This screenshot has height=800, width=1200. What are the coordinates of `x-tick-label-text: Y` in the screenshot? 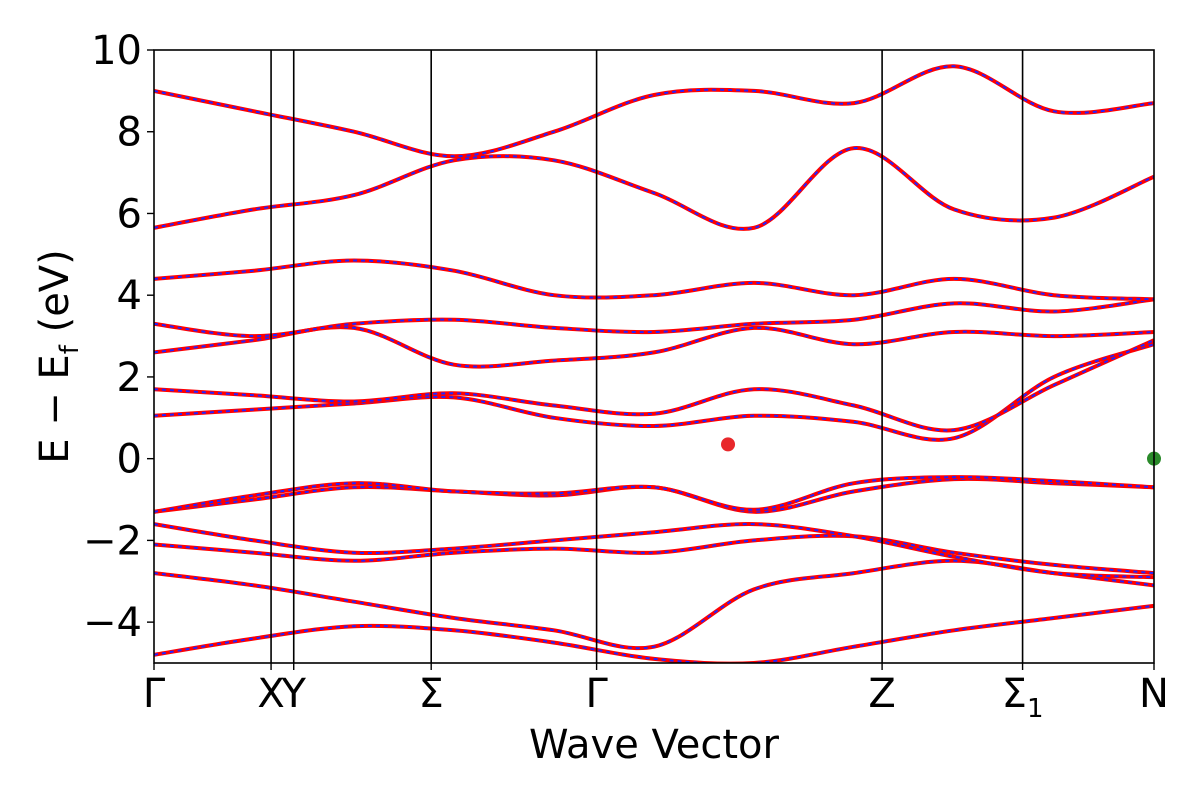 It's located at (294, 694).